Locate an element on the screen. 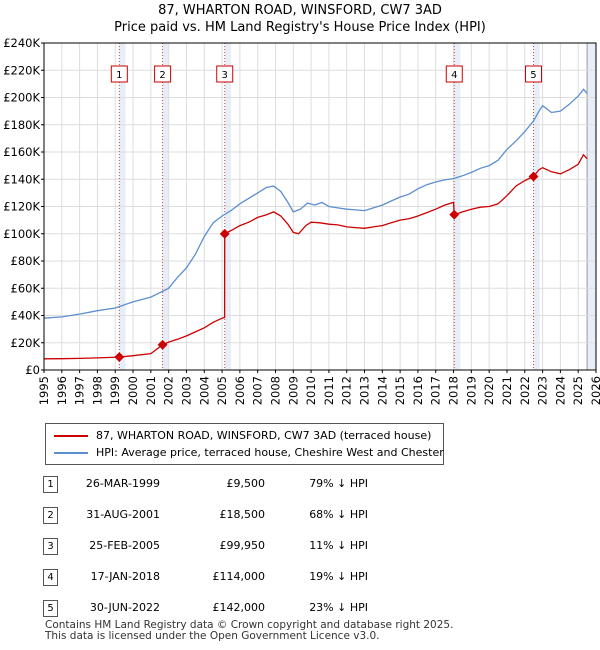  x-tick-label: 2003 is located at coordinates (186, 390).